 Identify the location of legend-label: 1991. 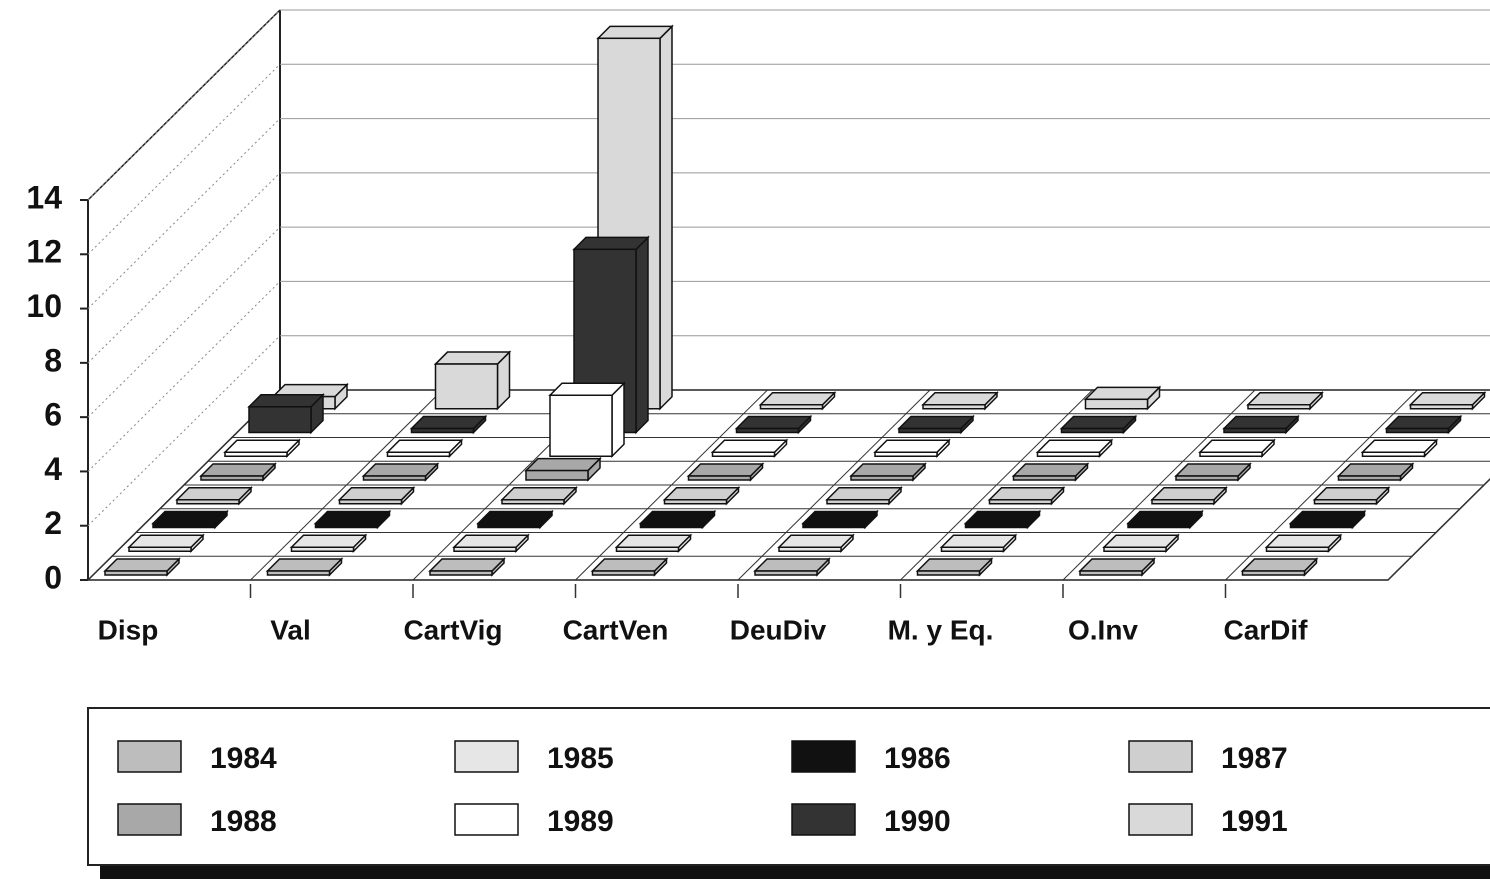
(1254, 821).